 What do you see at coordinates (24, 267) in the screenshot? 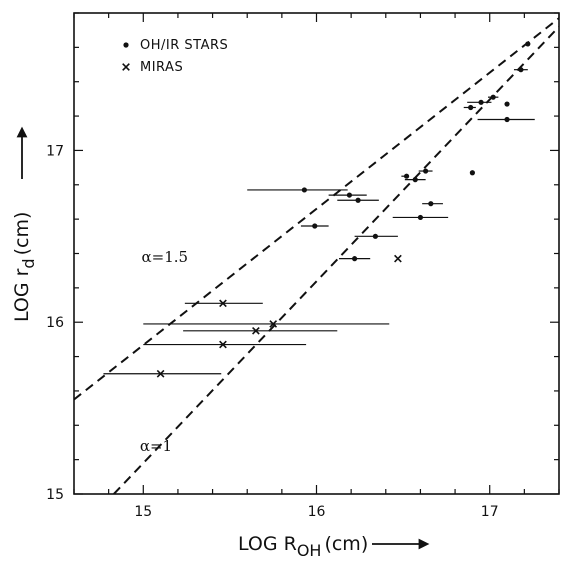
I see `y-axis-title: LOG rd(cm)` at bounding box center [24, 267].